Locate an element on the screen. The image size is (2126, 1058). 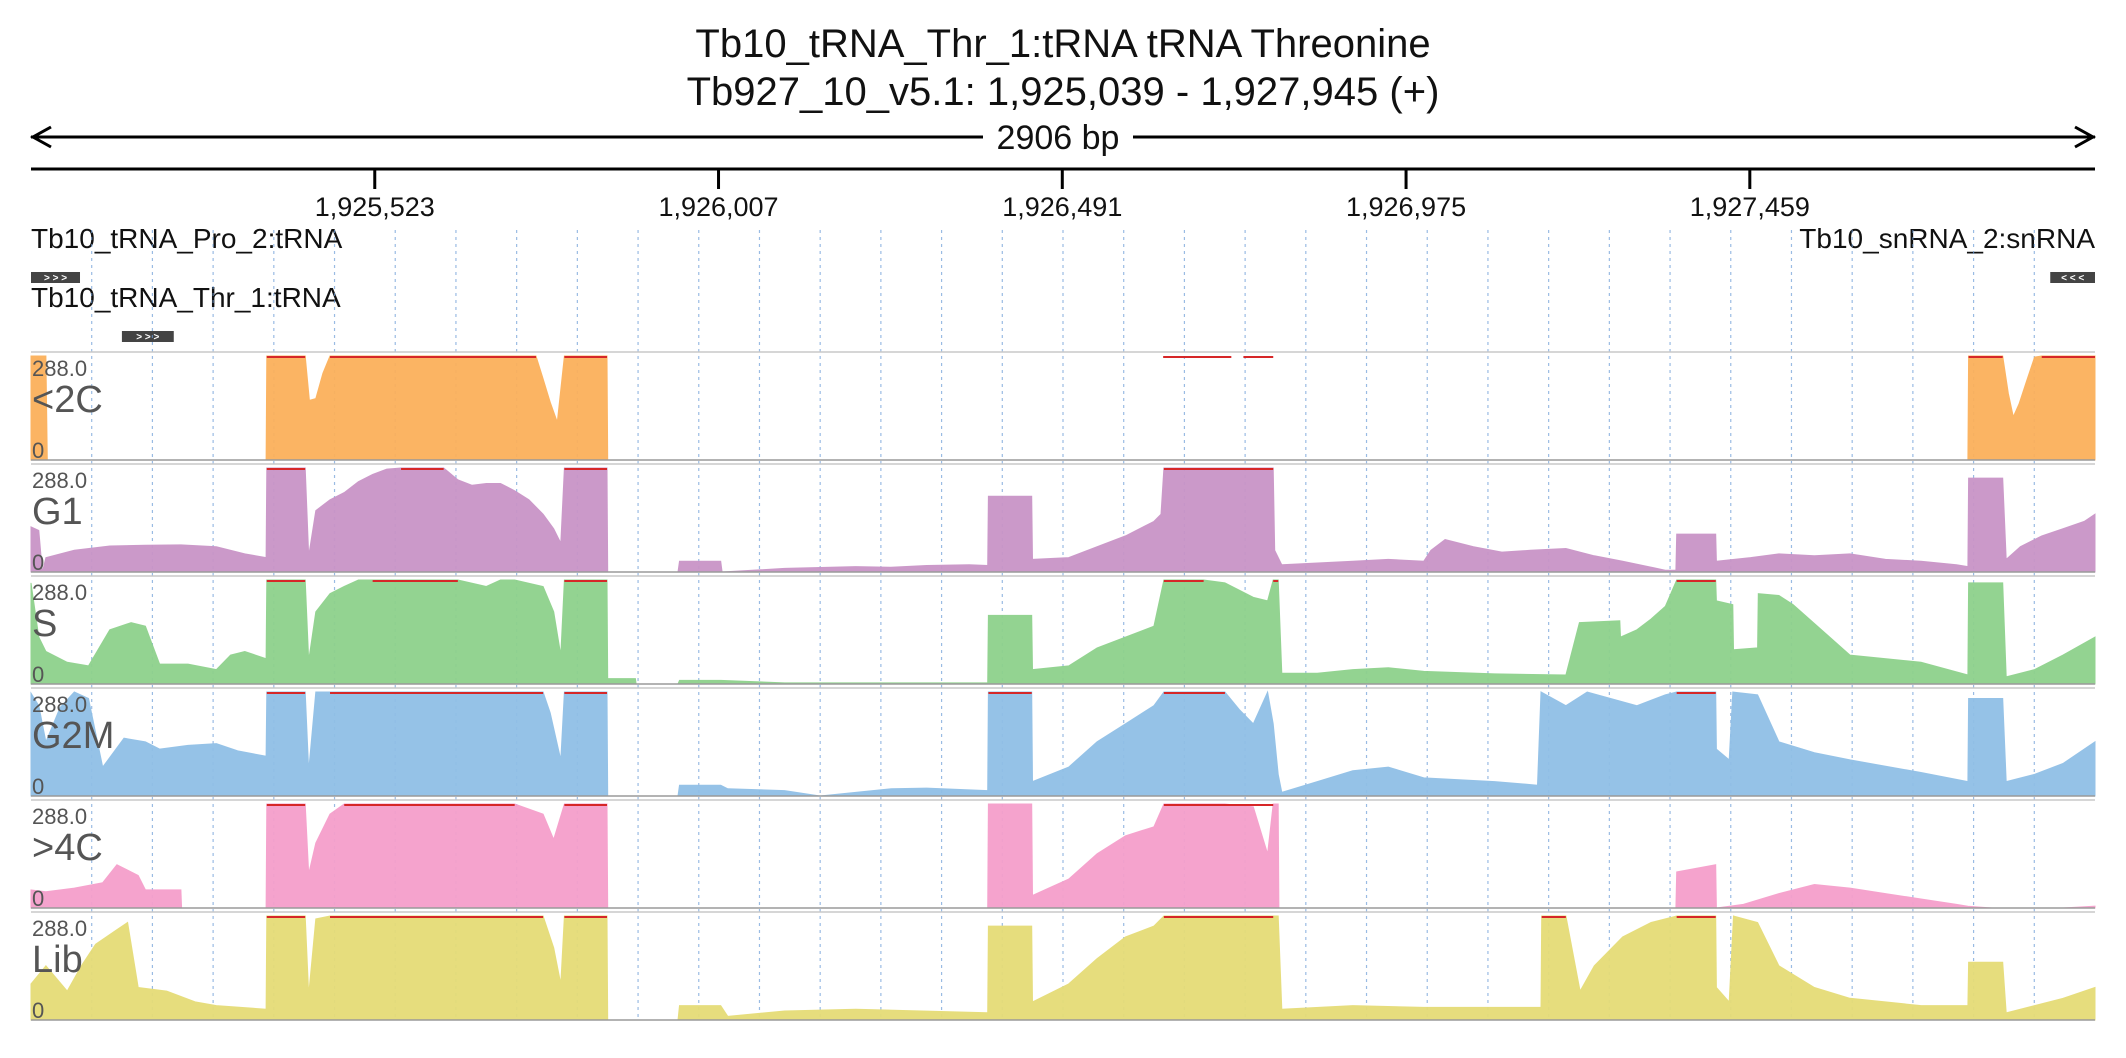
span-arrow-left-head is located at coordinates (40, 137).